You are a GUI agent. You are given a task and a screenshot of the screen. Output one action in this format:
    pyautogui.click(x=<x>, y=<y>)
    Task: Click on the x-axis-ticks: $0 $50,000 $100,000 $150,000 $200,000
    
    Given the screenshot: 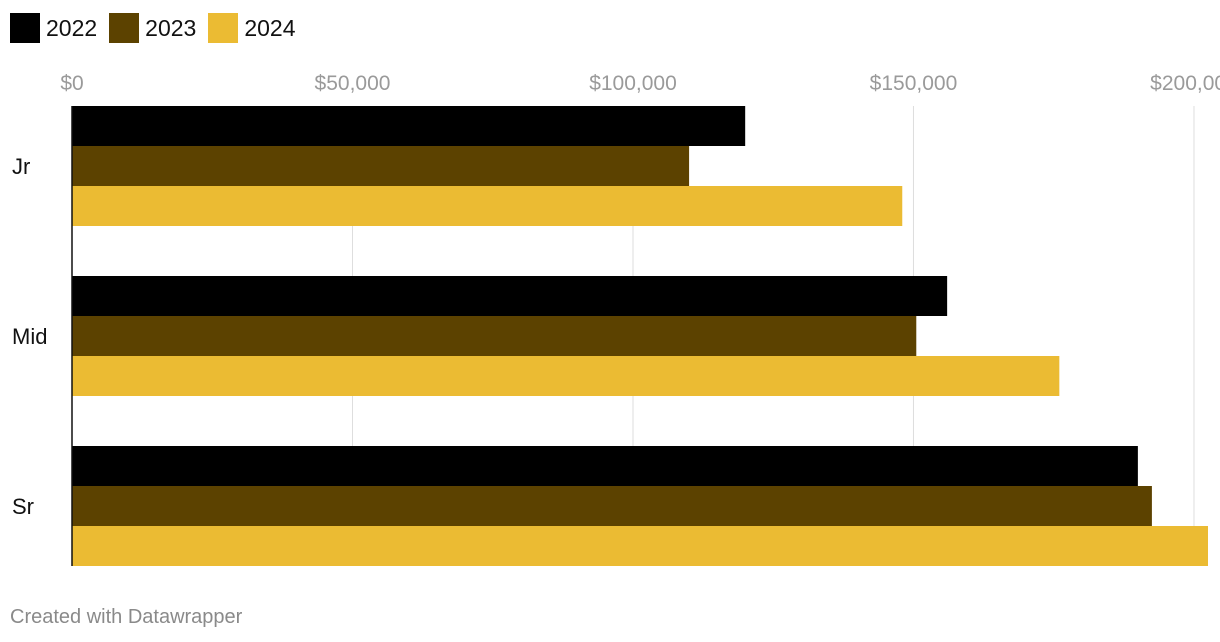 What is the action you would take?
    pyautogui.click(x=640, y=83)
    